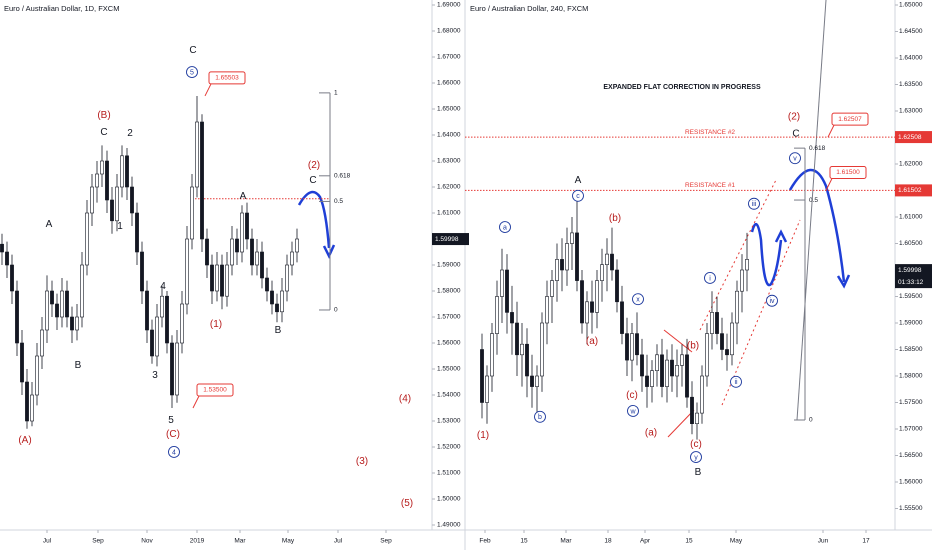 The width and height of the screenshot is (932, 550). Describe the element at coordinates (911, 217) in the screenshot. I see `y-tick-label: 1.61000` at that location.